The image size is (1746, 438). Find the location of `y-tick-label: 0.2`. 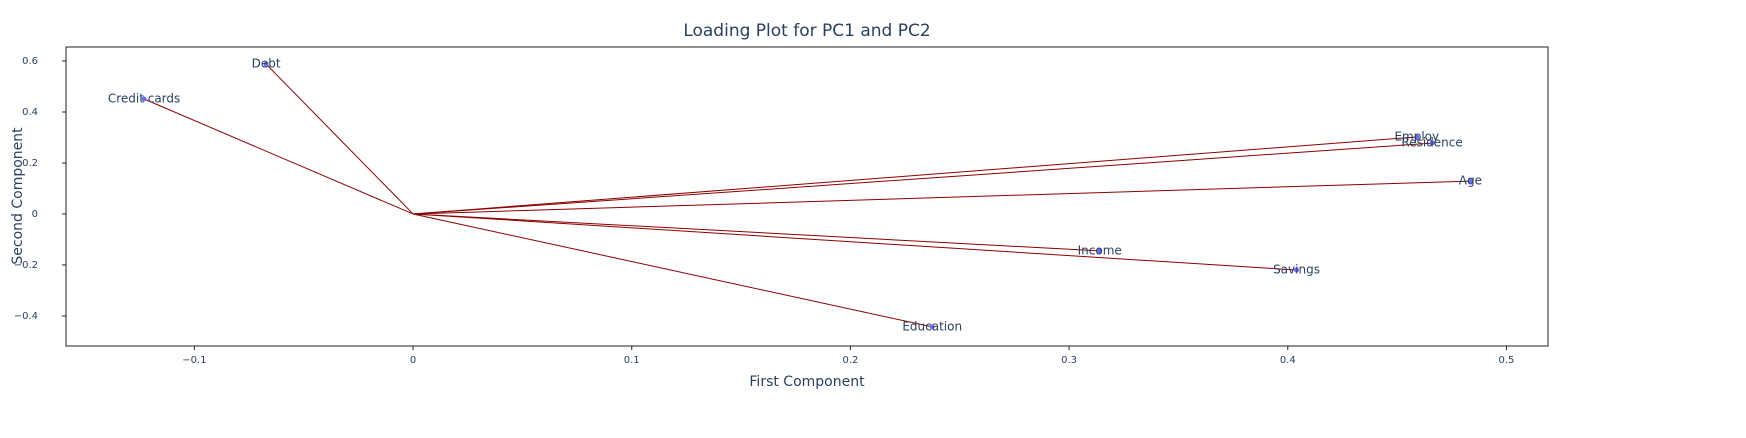

y-tick-label: 0.2 is located at coordinates (30, 163).